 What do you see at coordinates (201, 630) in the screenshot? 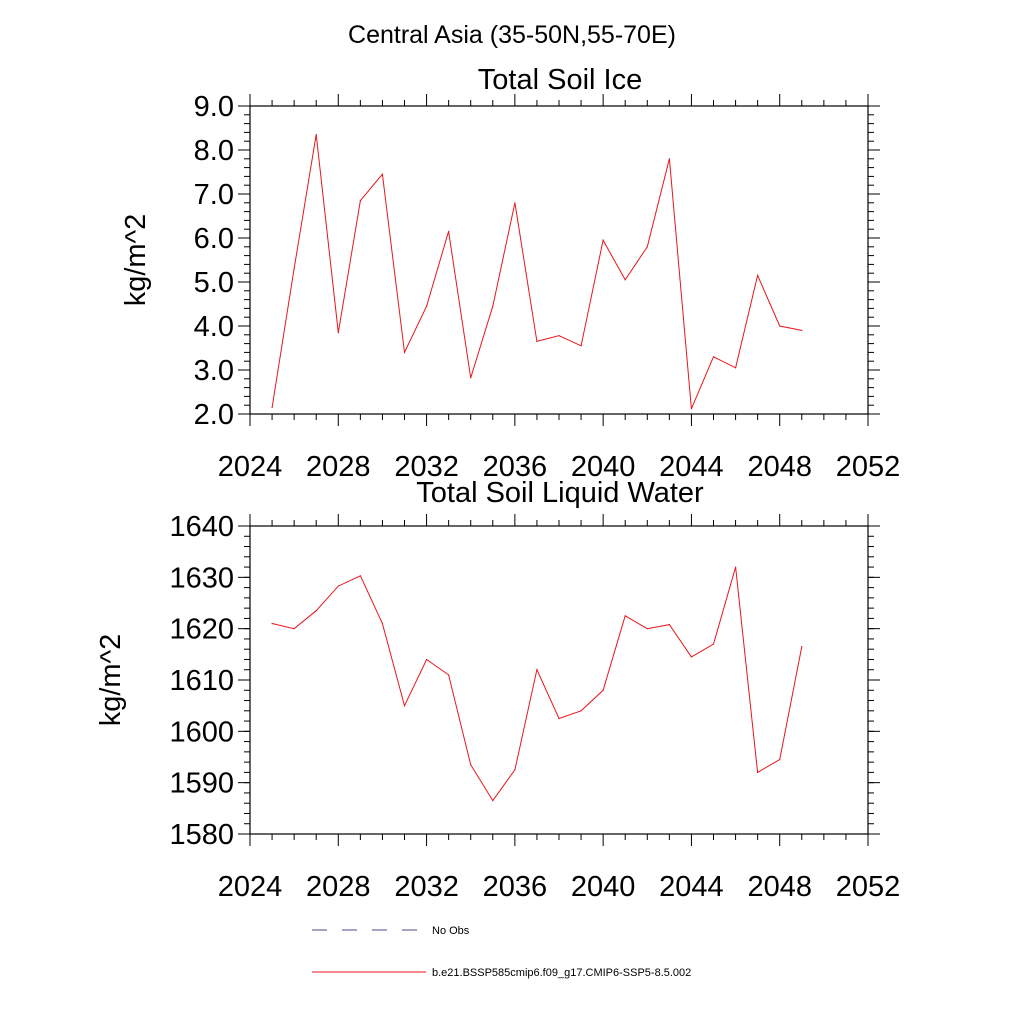
I see `y-tick-label: 1620` at bounding box center [201, 630].